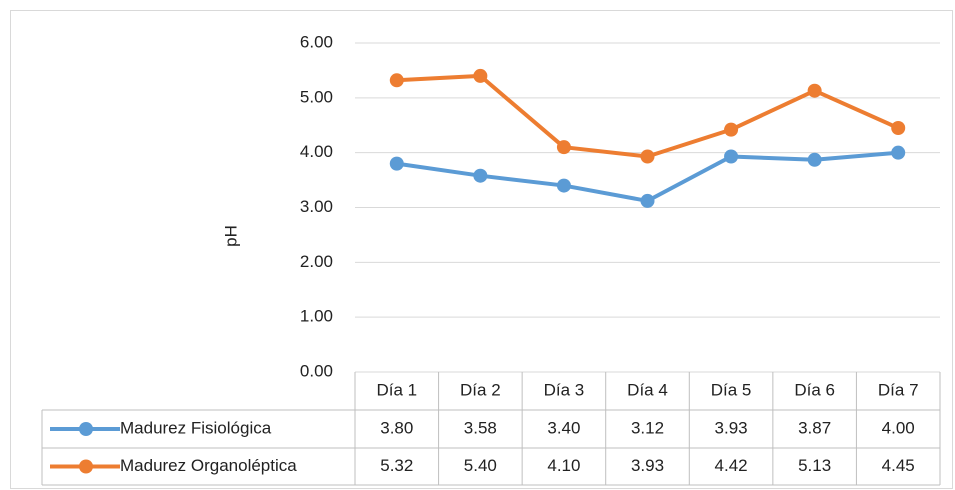 The height and width of the screenshot is (490, 955). I want to click on series-line, so click(648, 116).